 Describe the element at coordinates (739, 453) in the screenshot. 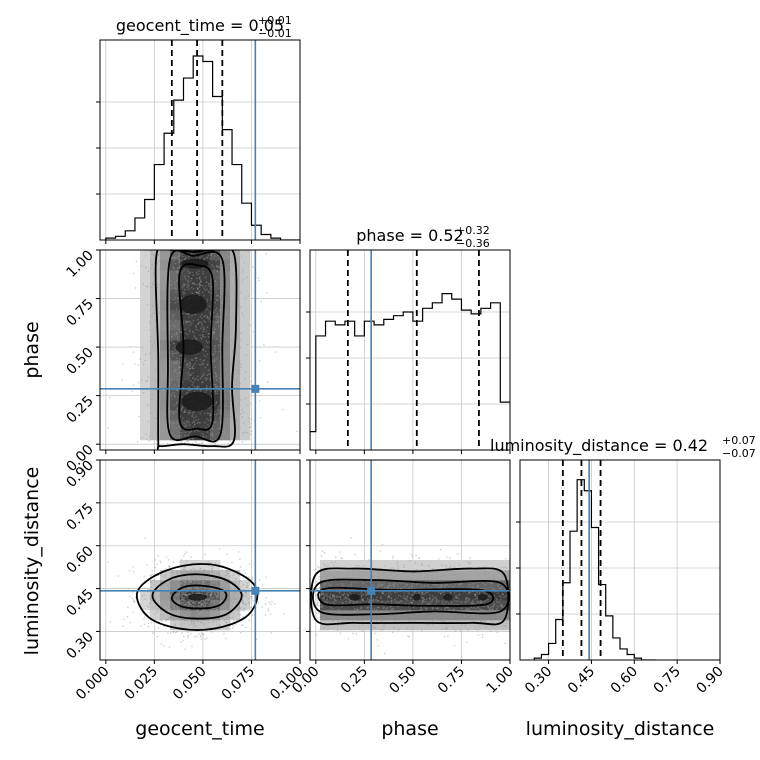

I see `title-luminosity-distance-sub: −0.07` at that location.